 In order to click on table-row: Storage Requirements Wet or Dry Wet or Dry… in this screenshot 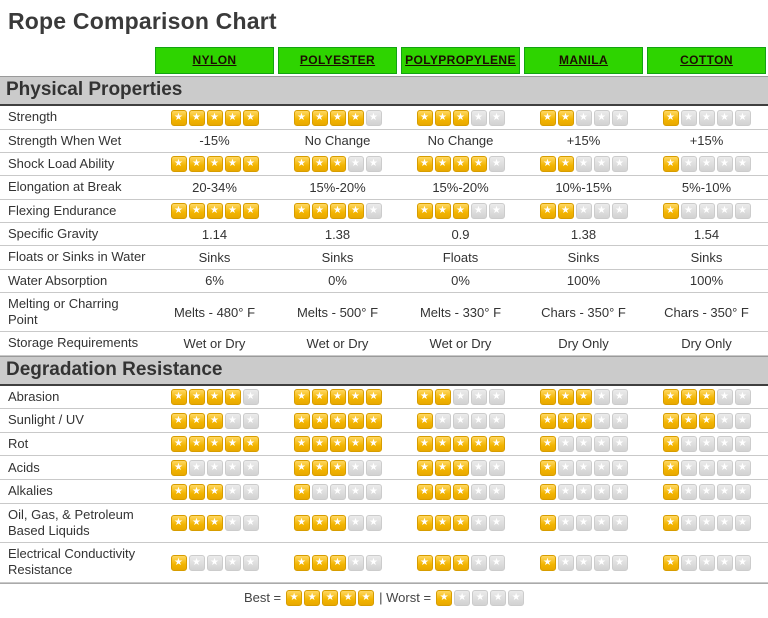, I will do `click(384, 344)`.